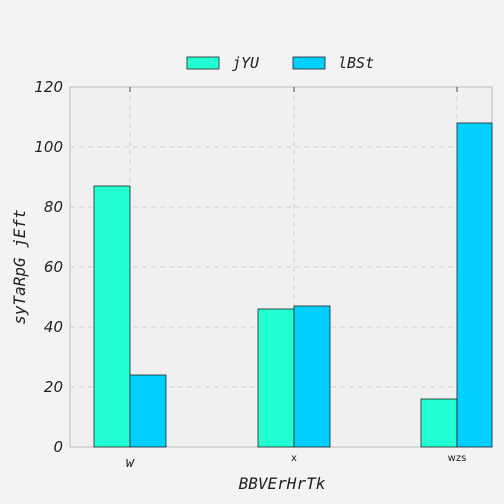 This screenshot has height=504, width=504. Describe the element at coordinates (112, 316) in the screenshot. I see `bar-jyu-w` at that location.